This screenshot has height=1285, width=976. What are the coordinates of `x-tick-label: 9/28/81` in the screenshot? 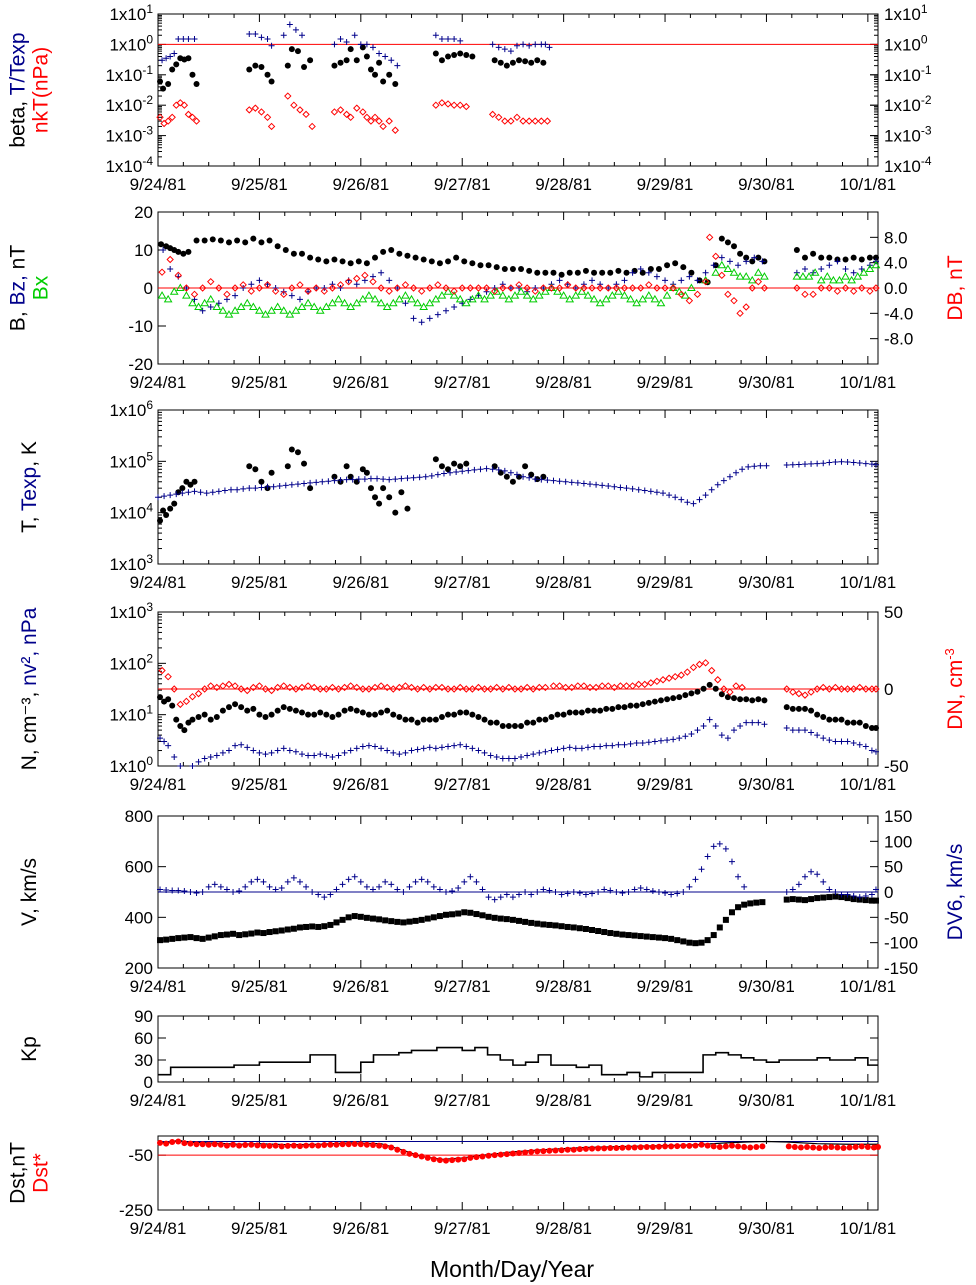 It's located at (563, 582).